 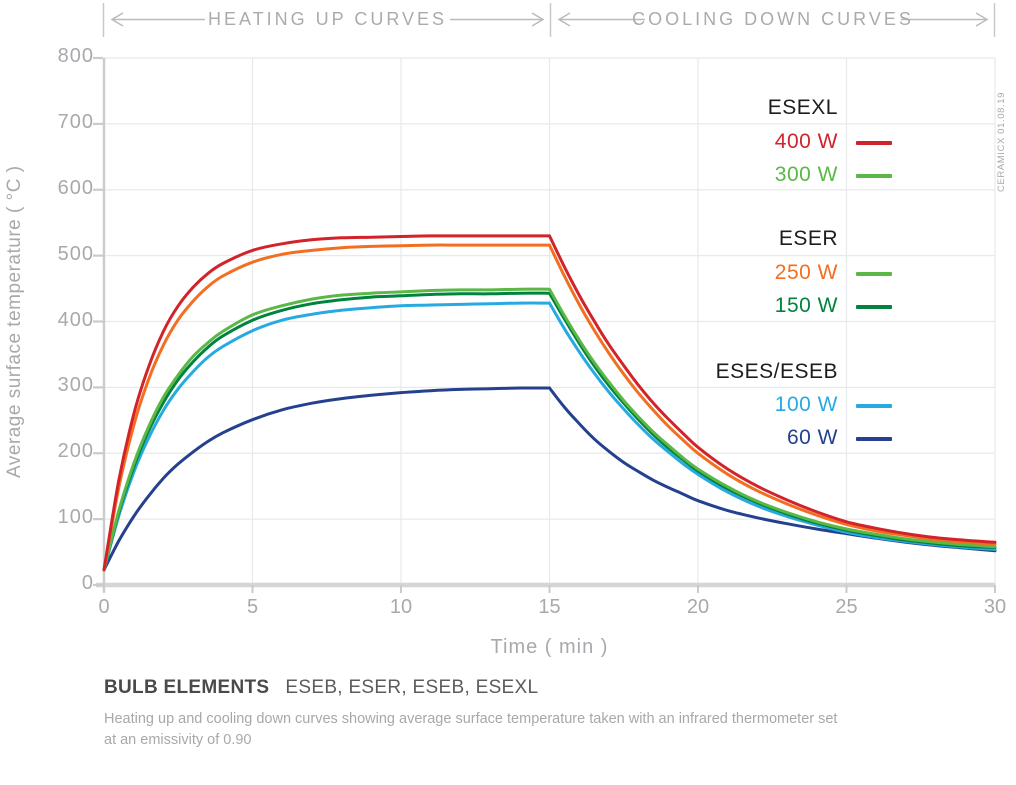 I want to click on legend-group-title: ESES/ESEB, so click(x=776, y=371).